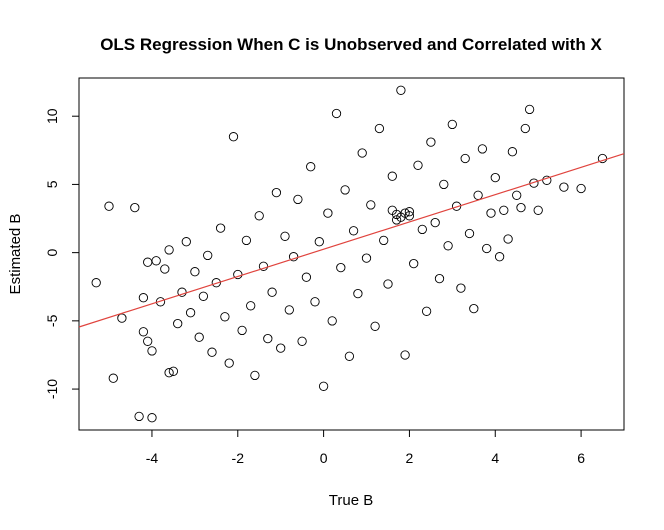 The width and height of the screenshot is (664, 530). Describe the element at coordinates (495, 458) in the screenshot. I see `x-tick-label: 4` at that location.